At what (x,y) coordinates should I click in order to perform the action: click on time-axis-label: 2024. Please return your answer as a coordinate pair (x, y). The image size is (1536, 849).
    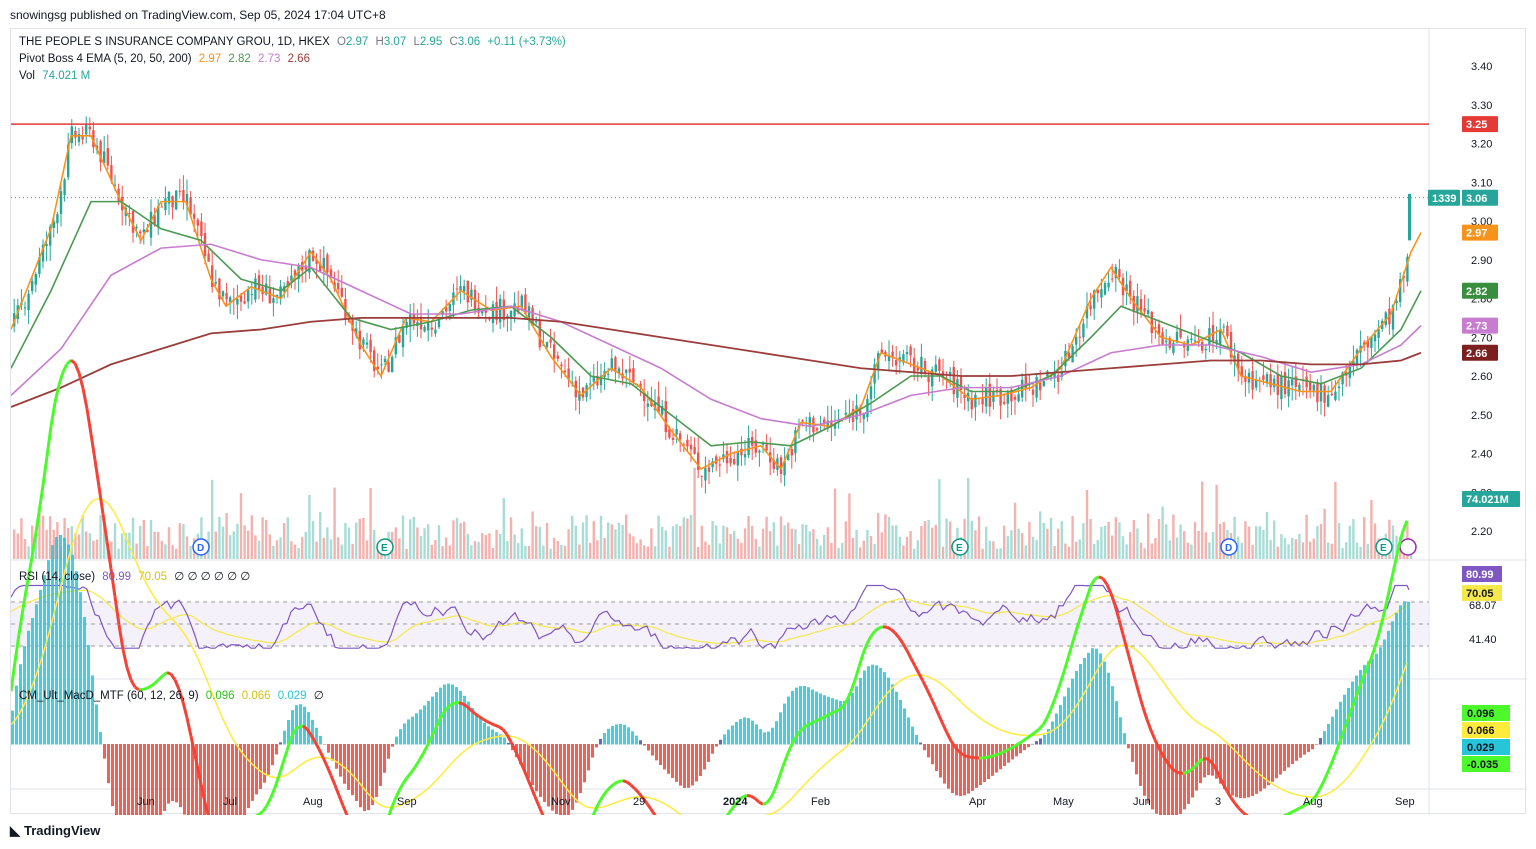
    Looking at the image, I should click on (735, 802).